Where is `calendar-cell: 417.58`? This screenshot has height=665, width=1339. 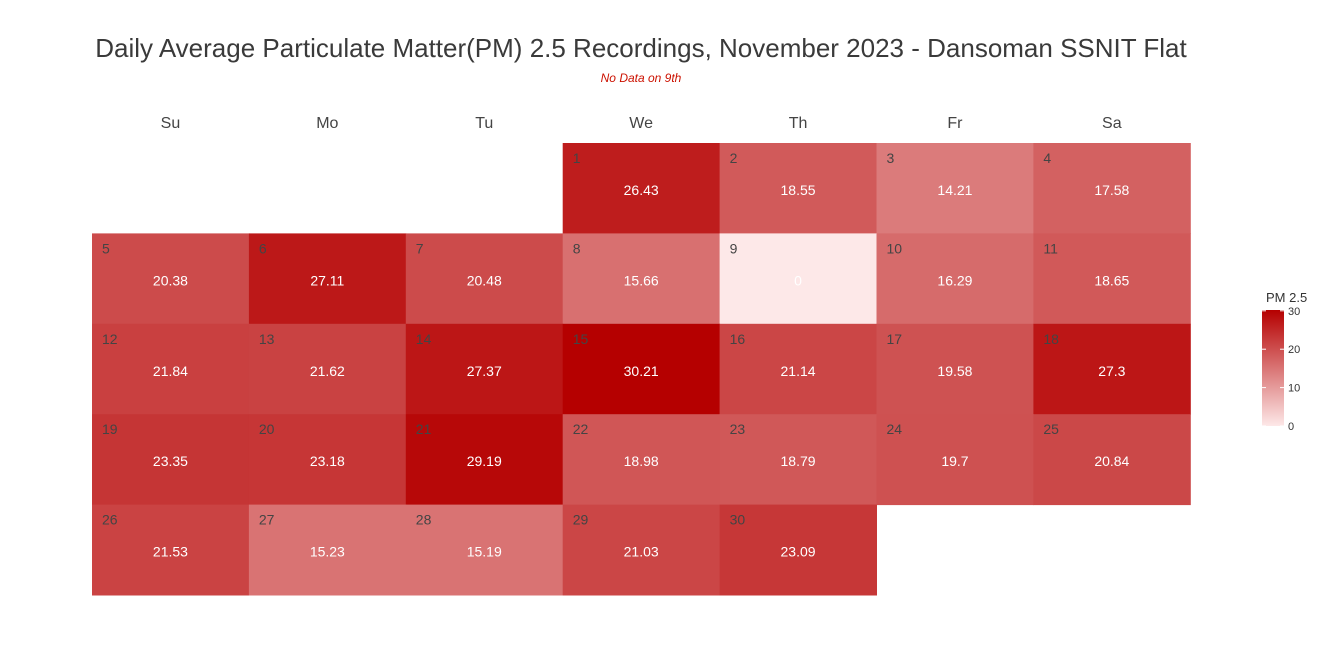 calendar-cell: 417.58 is located at coordinates (1112, 188).